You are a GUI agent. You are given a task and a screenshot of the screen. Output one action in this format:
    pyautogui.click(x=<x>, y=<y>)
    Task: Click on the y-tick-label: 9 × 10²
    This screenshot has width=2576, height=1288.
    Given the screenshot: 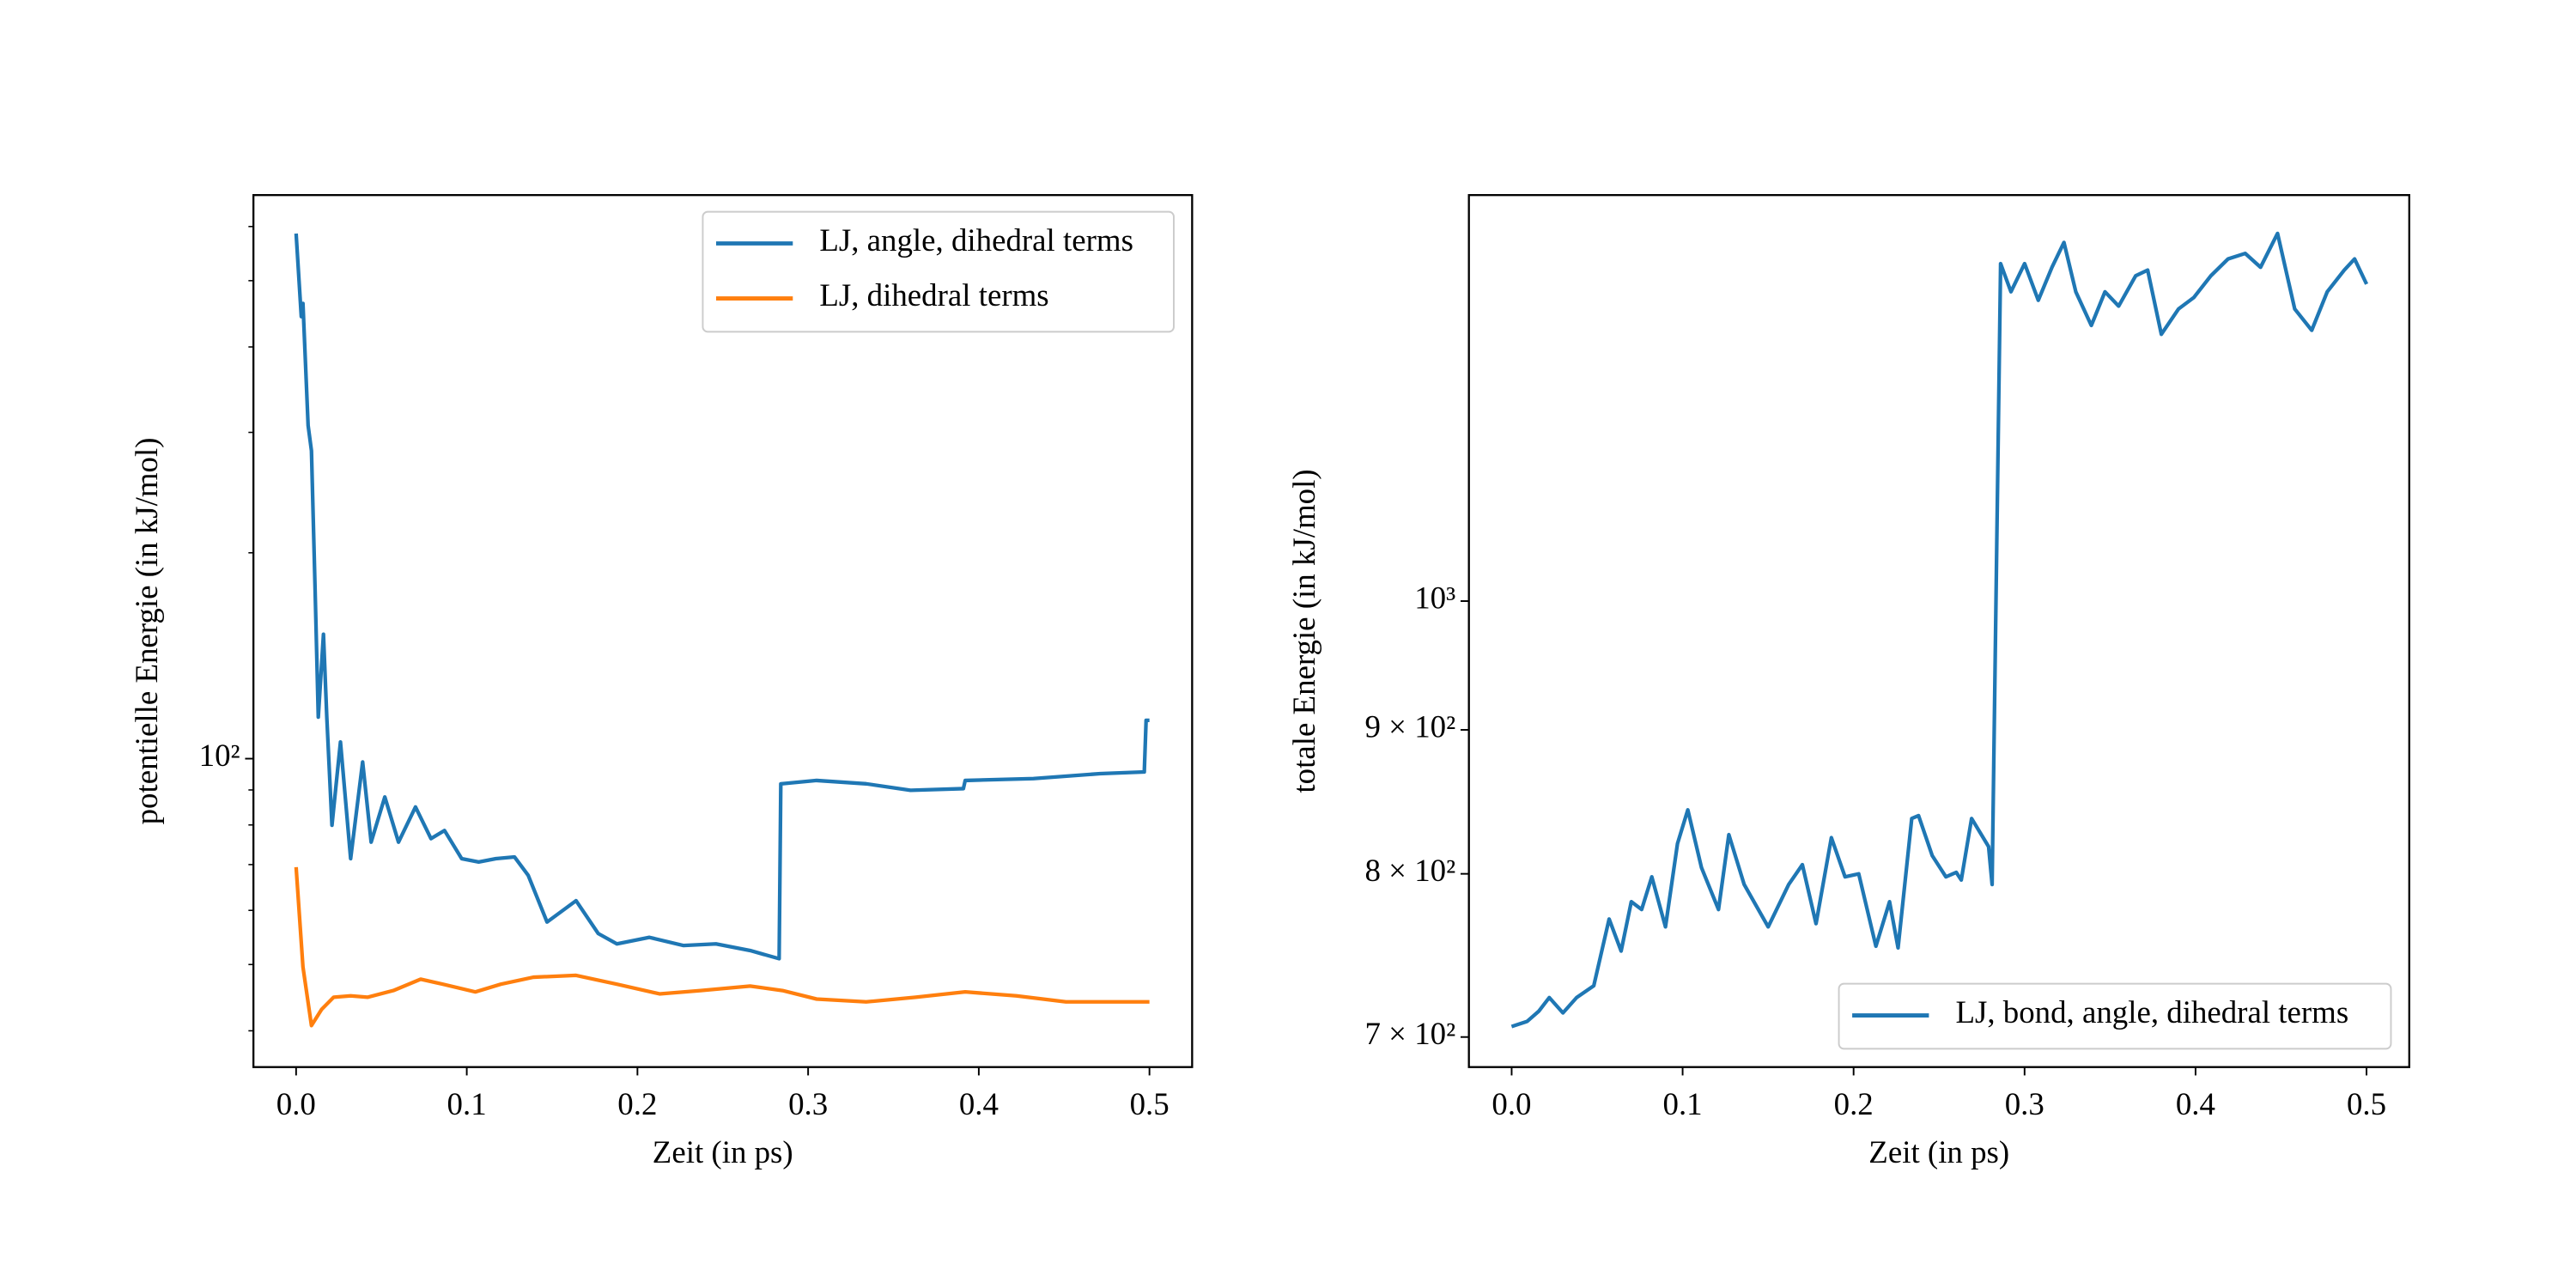 What is the action you would take?
    pyautogui.click(x=1411, y=726)
    